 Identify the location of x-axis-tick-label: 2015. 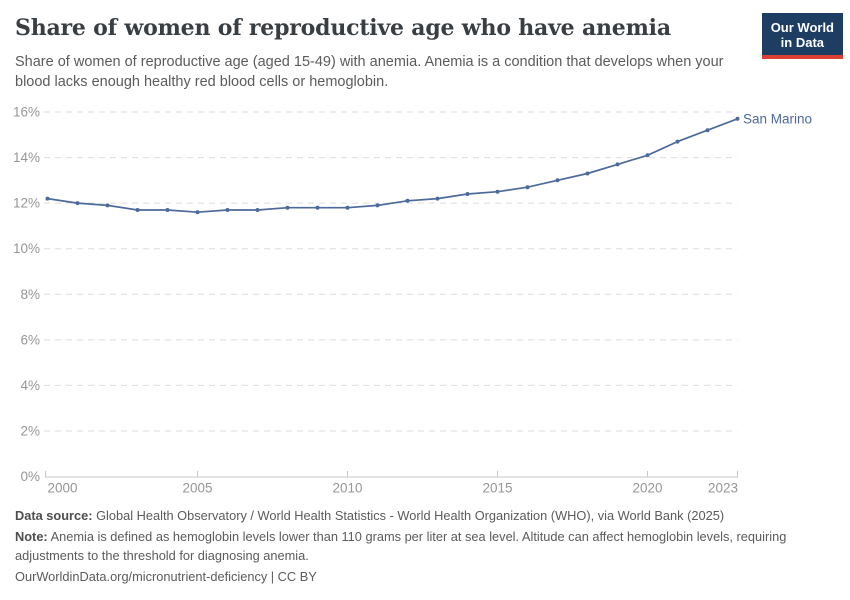
(497, 488).